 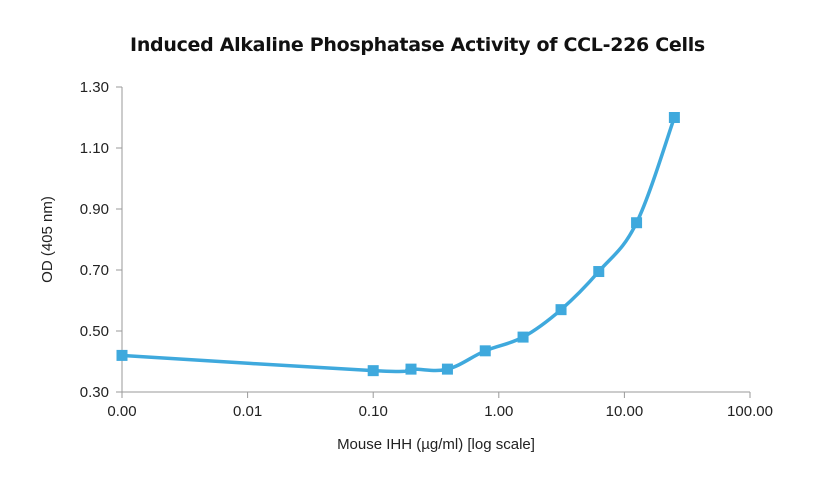 I want to click on x-tick-label: 0.00, so click(x=121, y=411).